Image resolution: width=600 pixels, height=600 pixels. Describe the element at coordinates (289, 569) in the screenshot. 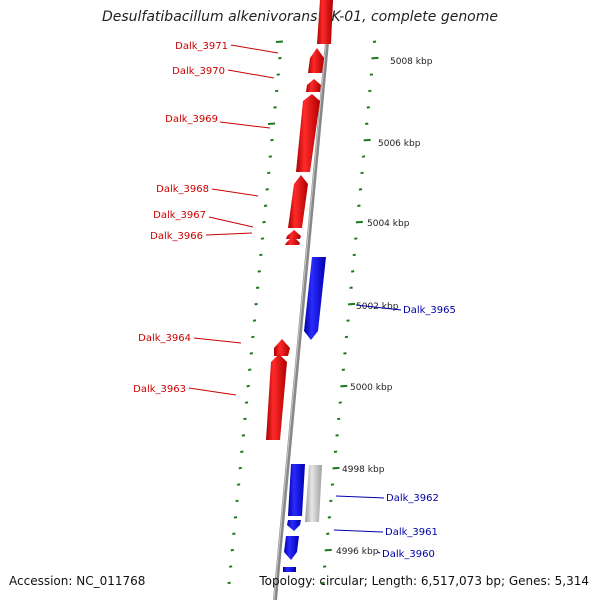

I see `gene-feature-partial` at that location.